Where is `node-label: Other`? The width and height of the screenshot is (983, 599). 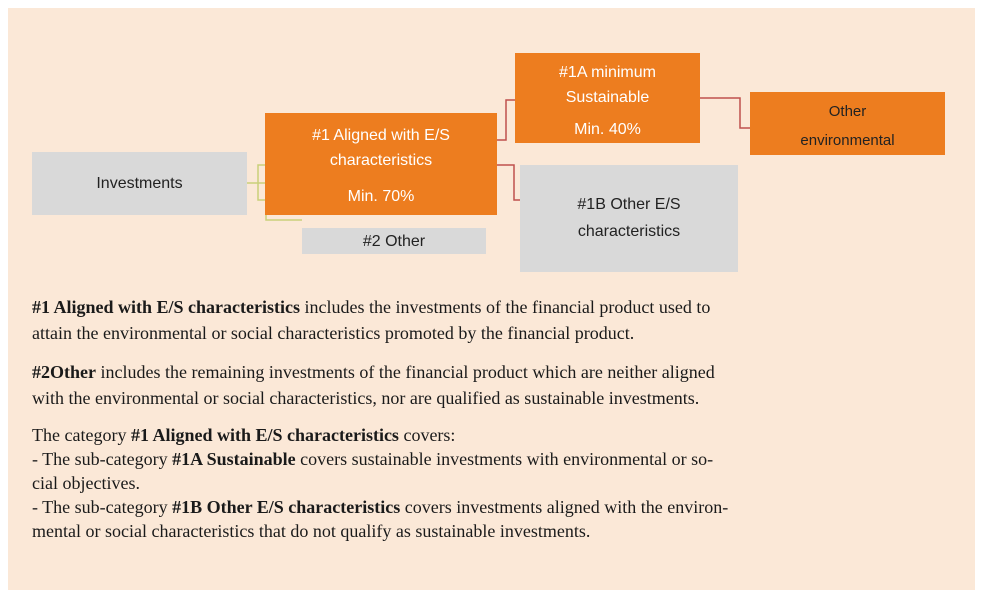 node-label: Other is located at coordinates (848, 111).